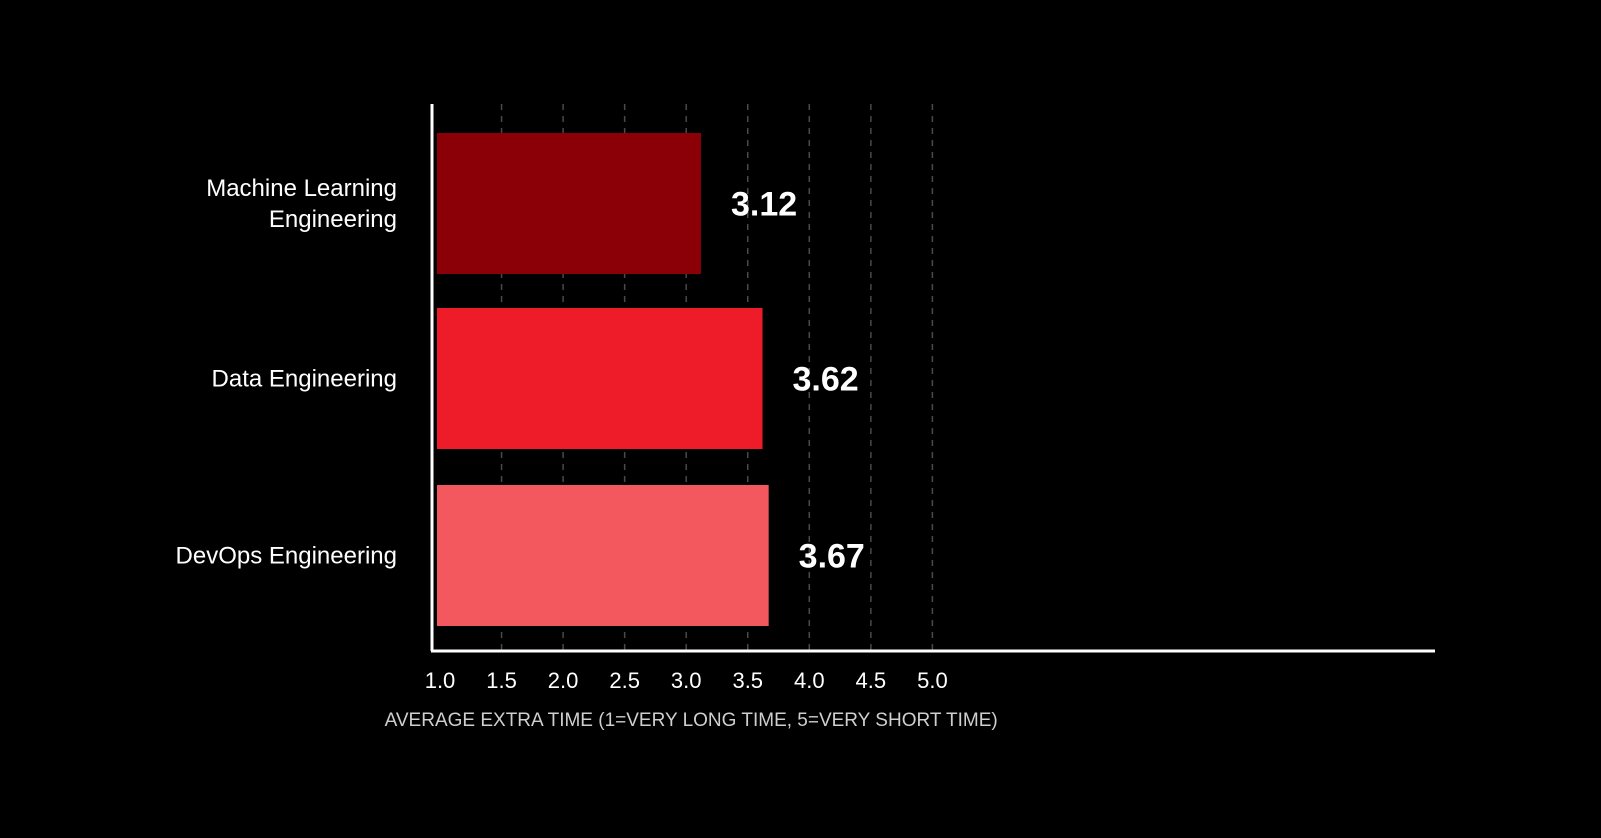 This screenshot has width=1601, height=838. I want to click on bars, so click(603, 379).